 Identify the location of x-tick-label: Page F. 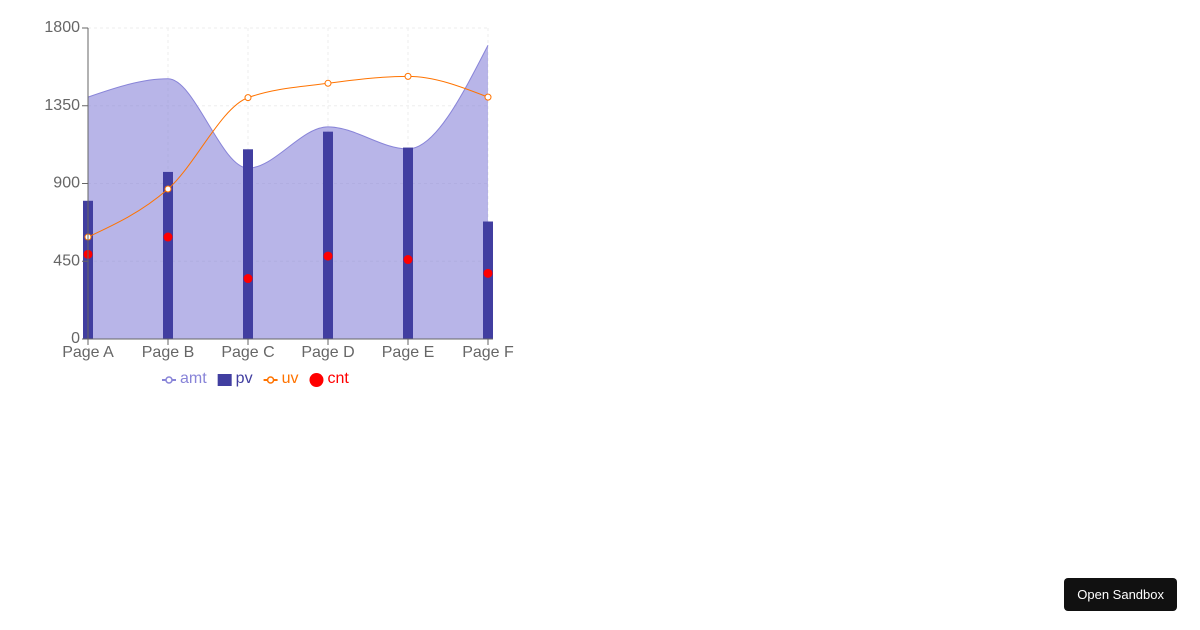
(488, 352).